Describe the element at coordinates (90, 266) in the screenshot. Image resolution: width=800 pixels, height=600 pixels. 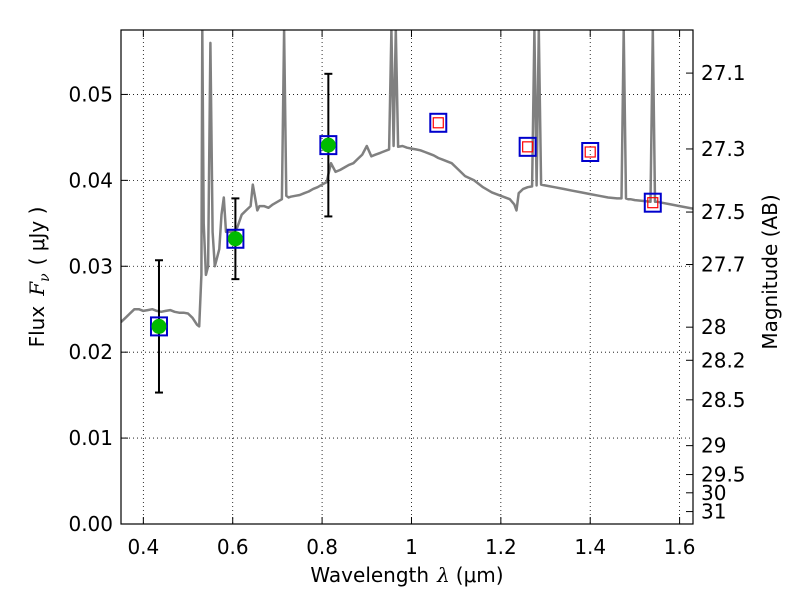
I see `y-tick-label: 0.03` at that location.